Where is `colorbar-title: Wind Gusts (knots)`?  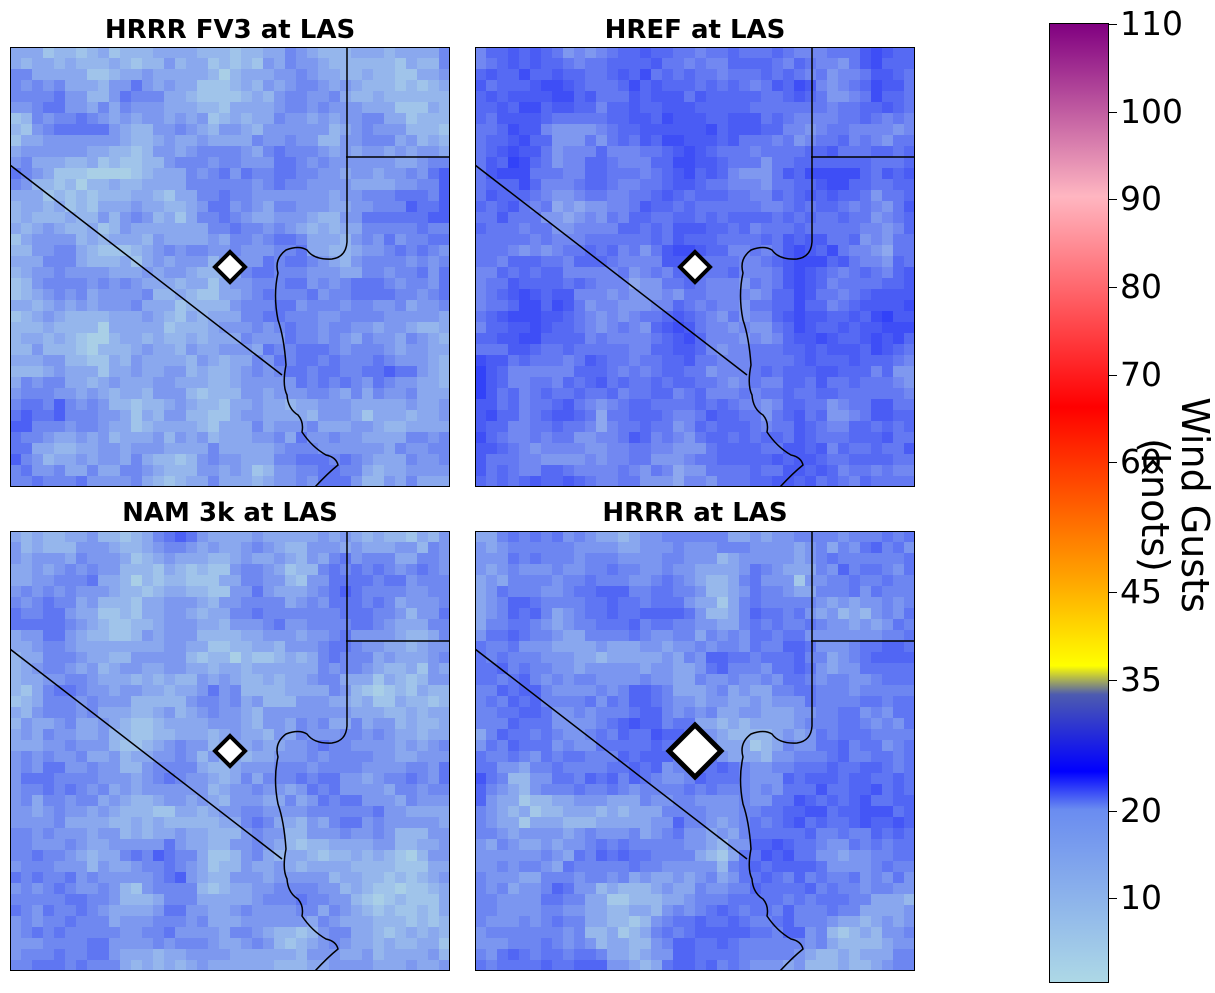 colorbar-title: Wind Gusts (knots) is located at coordinates (1174, 505).